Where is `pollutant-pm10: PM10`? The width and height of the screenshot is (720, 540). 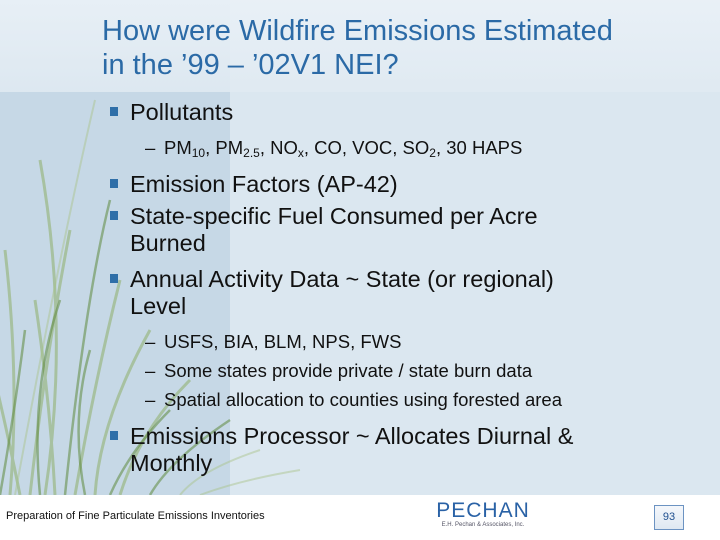
pollutant-pm10: PM10 is located at coordinates (185, 148).